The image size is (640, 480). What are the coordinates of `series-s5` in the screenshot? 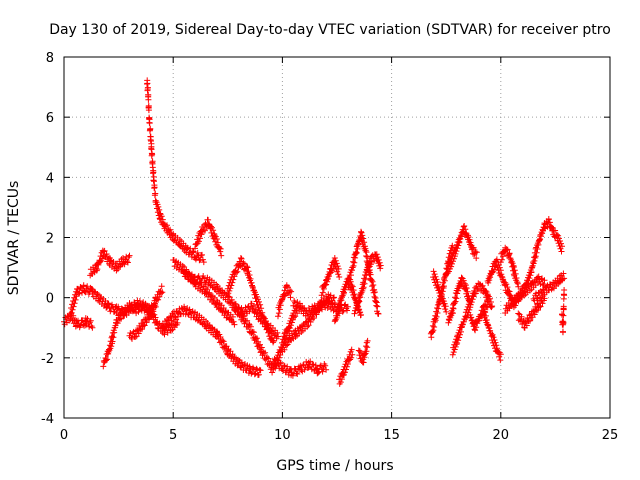 It's located at (151, 317).